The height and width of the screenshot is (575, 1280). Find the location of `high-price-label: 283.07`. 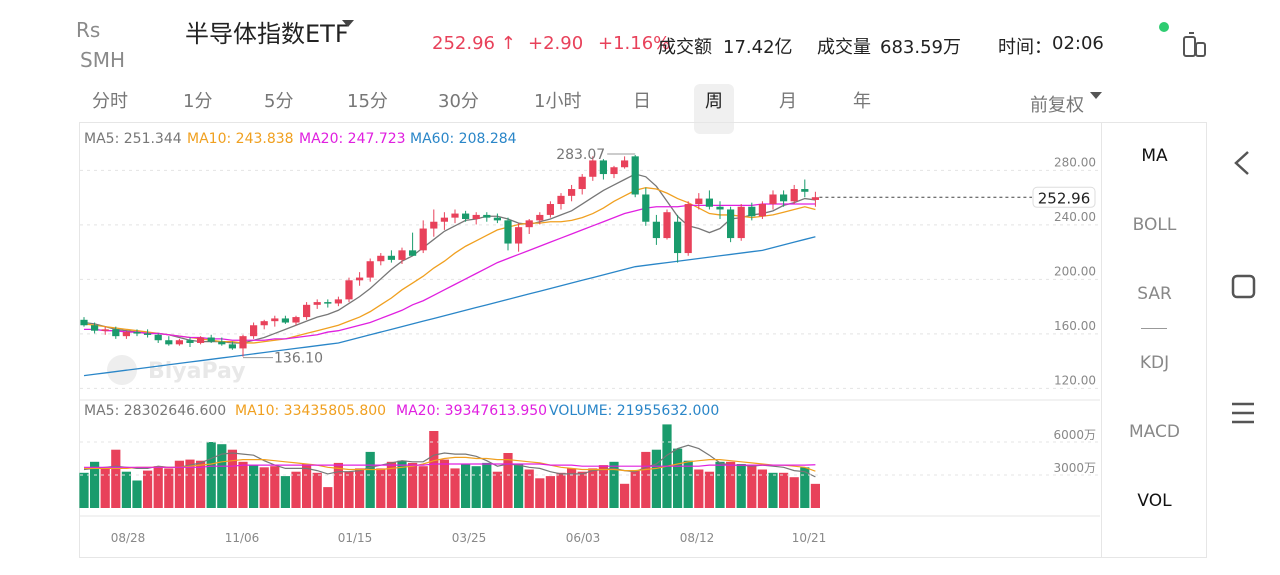

high-price-label: 283.07 is located at coordinates (580, 155).